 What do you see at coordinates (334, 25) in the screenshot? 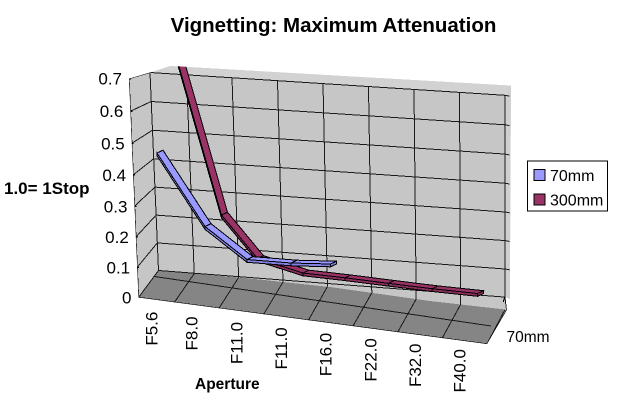
I see `svg-text:Vignetting: Maximum Attenuatio: Vignetting: Maximum Attenuation` at bounding box center [334, 25].